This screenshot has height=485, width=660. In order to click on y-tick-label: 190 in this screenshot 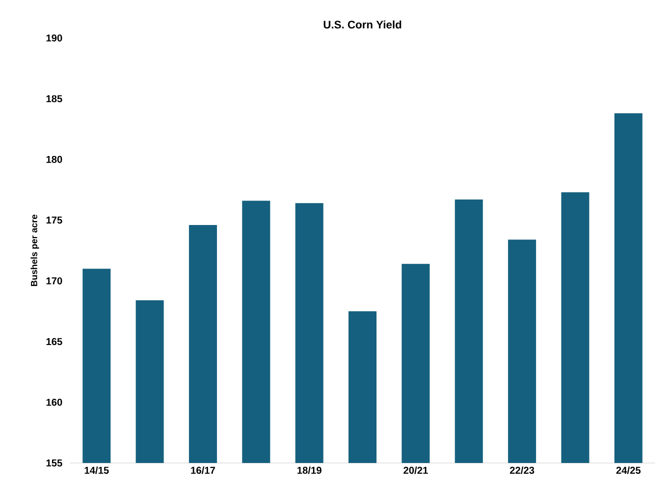, I will do `click(54, 38)`.